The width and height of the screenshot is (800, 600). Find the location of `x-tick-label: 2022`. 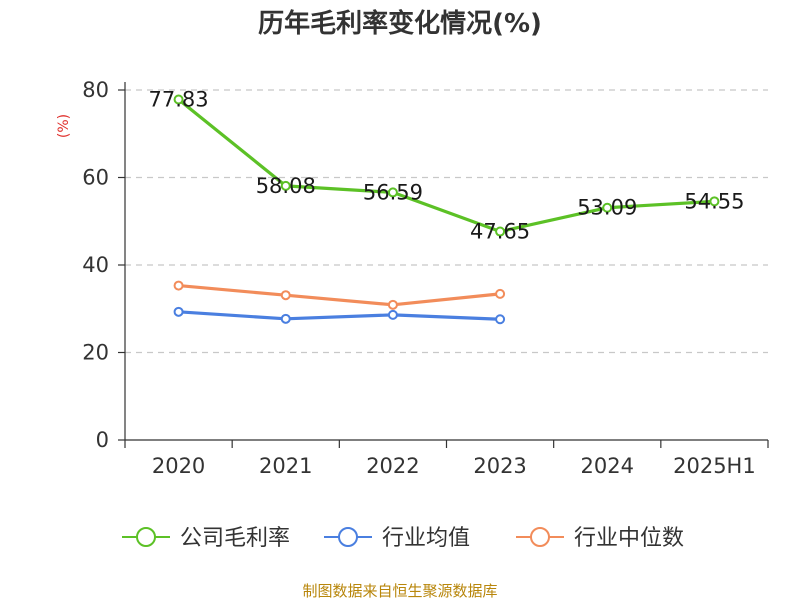

x-tick-label: 2022 is located at coordinates (392, 466).